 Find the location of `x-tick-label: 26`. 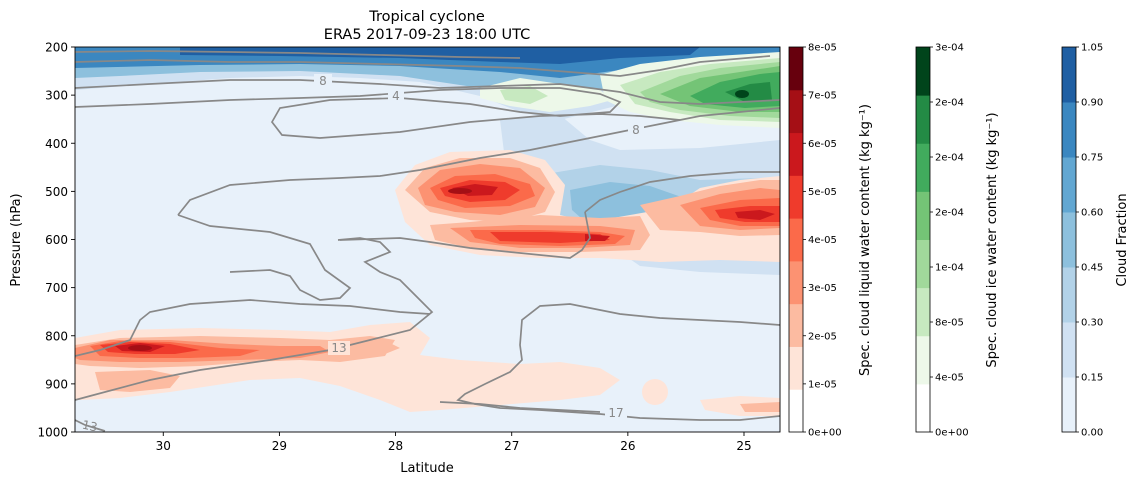

x-tick-label: 26 is located at coordinates (627, 446).